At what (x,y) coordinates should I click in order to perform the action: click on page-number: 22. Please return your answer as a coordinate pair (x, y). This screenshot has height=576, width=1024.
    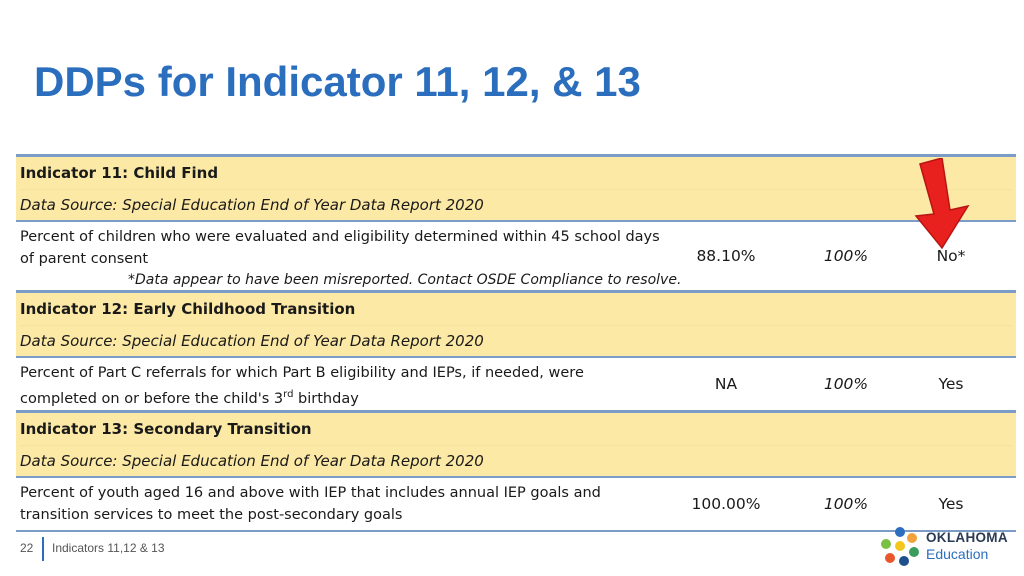
    Looking at the image, I should click on (27, 548).